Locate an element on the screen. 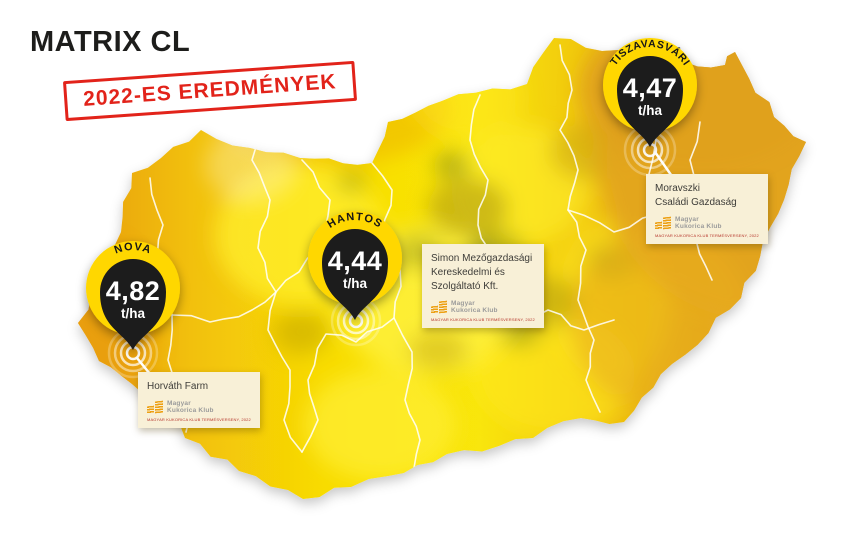 The height and width of the screenshot is (540, 847). pin-nova: NOVA 4,82 t/ha is located at coordinates (133, 295).